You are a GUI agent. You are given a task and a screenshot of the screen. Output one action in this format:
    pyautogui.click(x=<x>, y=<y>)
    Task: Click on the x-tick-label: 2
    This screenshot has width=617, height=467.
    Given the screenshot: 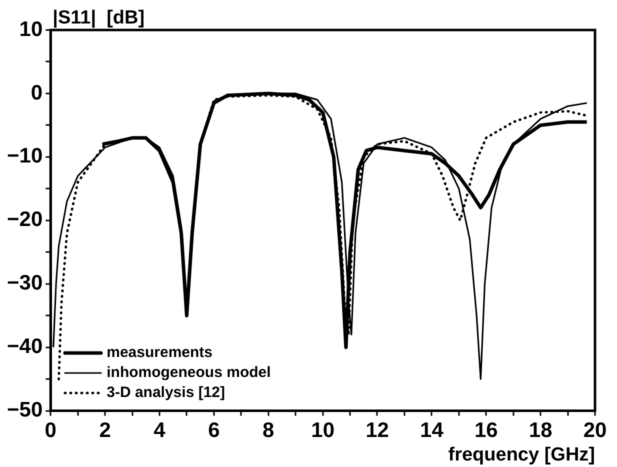 What is the action you would take?
    pyautogui.click(x=105, y=430)
    